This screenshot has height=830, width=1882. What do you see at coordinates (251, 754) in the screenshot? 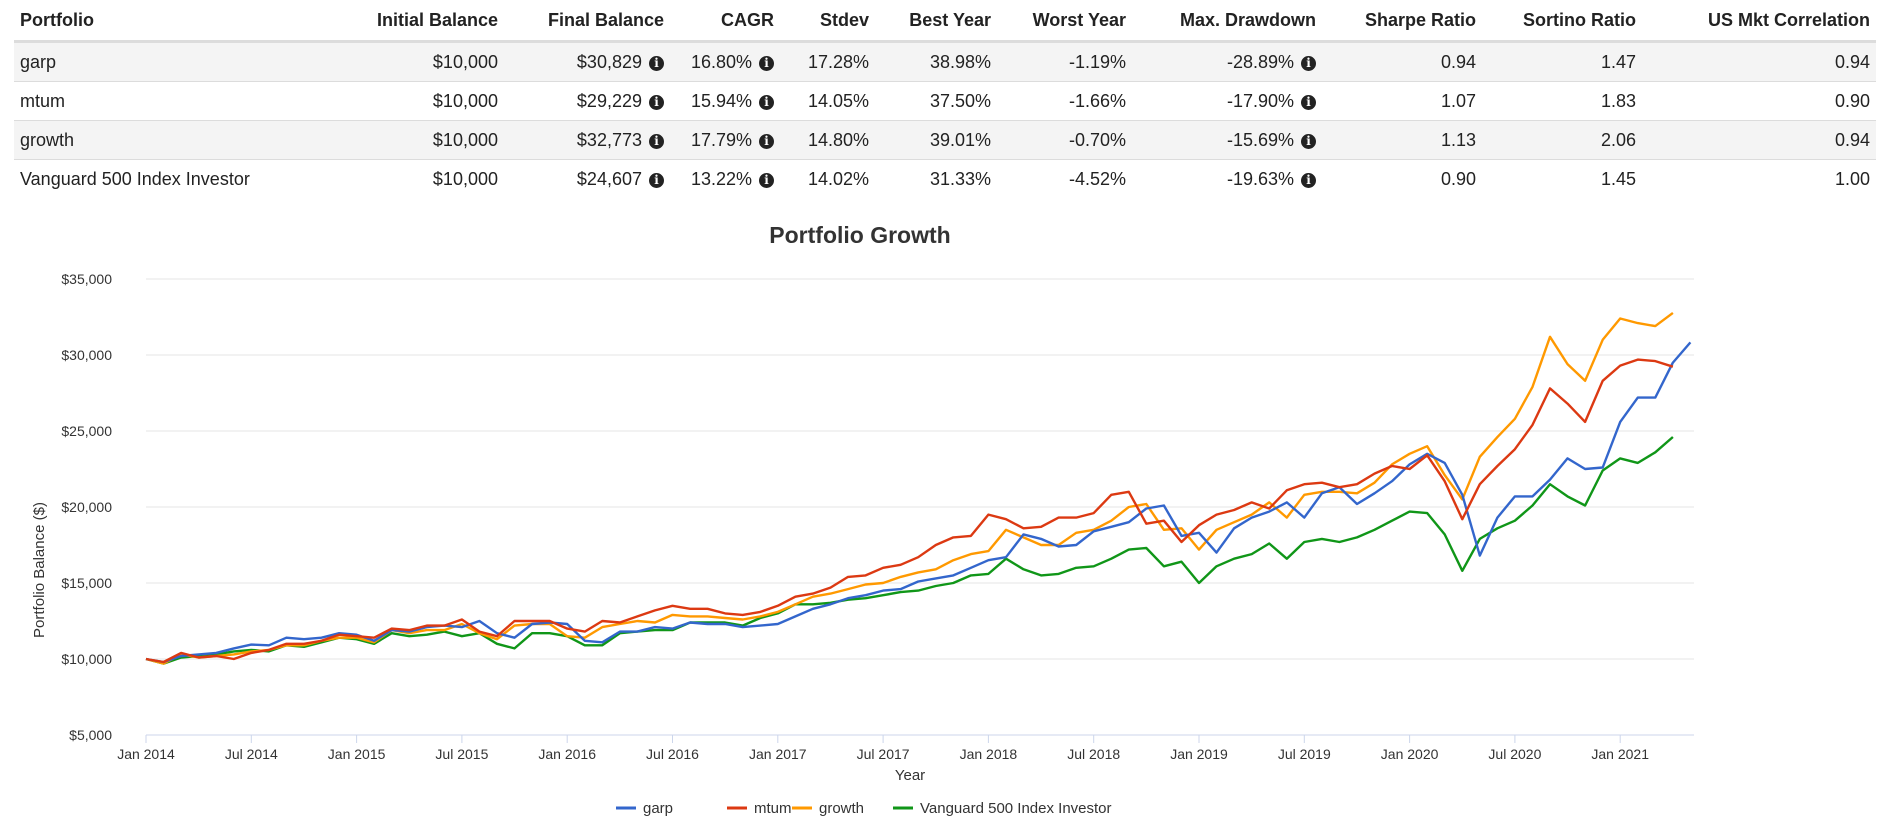
I see `x-tick-label: Jul 2014` at bounding box center [251, 754].